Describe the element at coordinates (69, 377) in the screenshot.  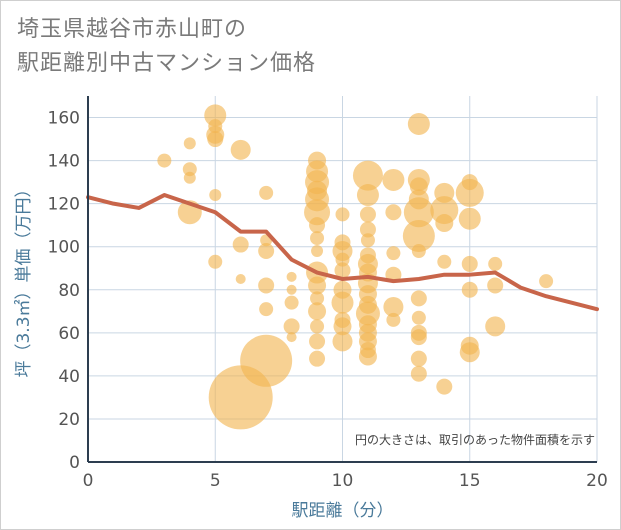
I see `y-tick-label: 40` at that location.